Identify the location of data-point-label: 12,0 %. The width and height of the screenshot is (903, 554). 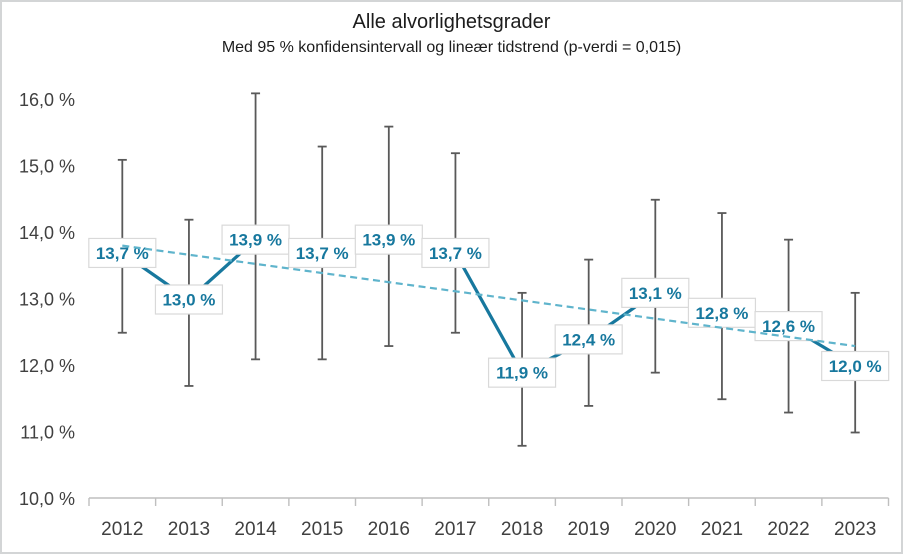
(855, 366).